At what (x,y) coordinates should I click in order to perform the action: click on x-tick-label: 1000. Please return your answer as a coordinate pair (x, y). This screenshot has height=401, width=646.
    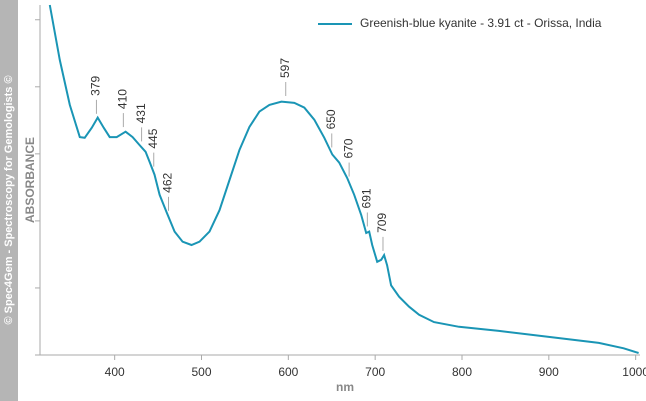
    Looking at the image, I should click on (634, 372).